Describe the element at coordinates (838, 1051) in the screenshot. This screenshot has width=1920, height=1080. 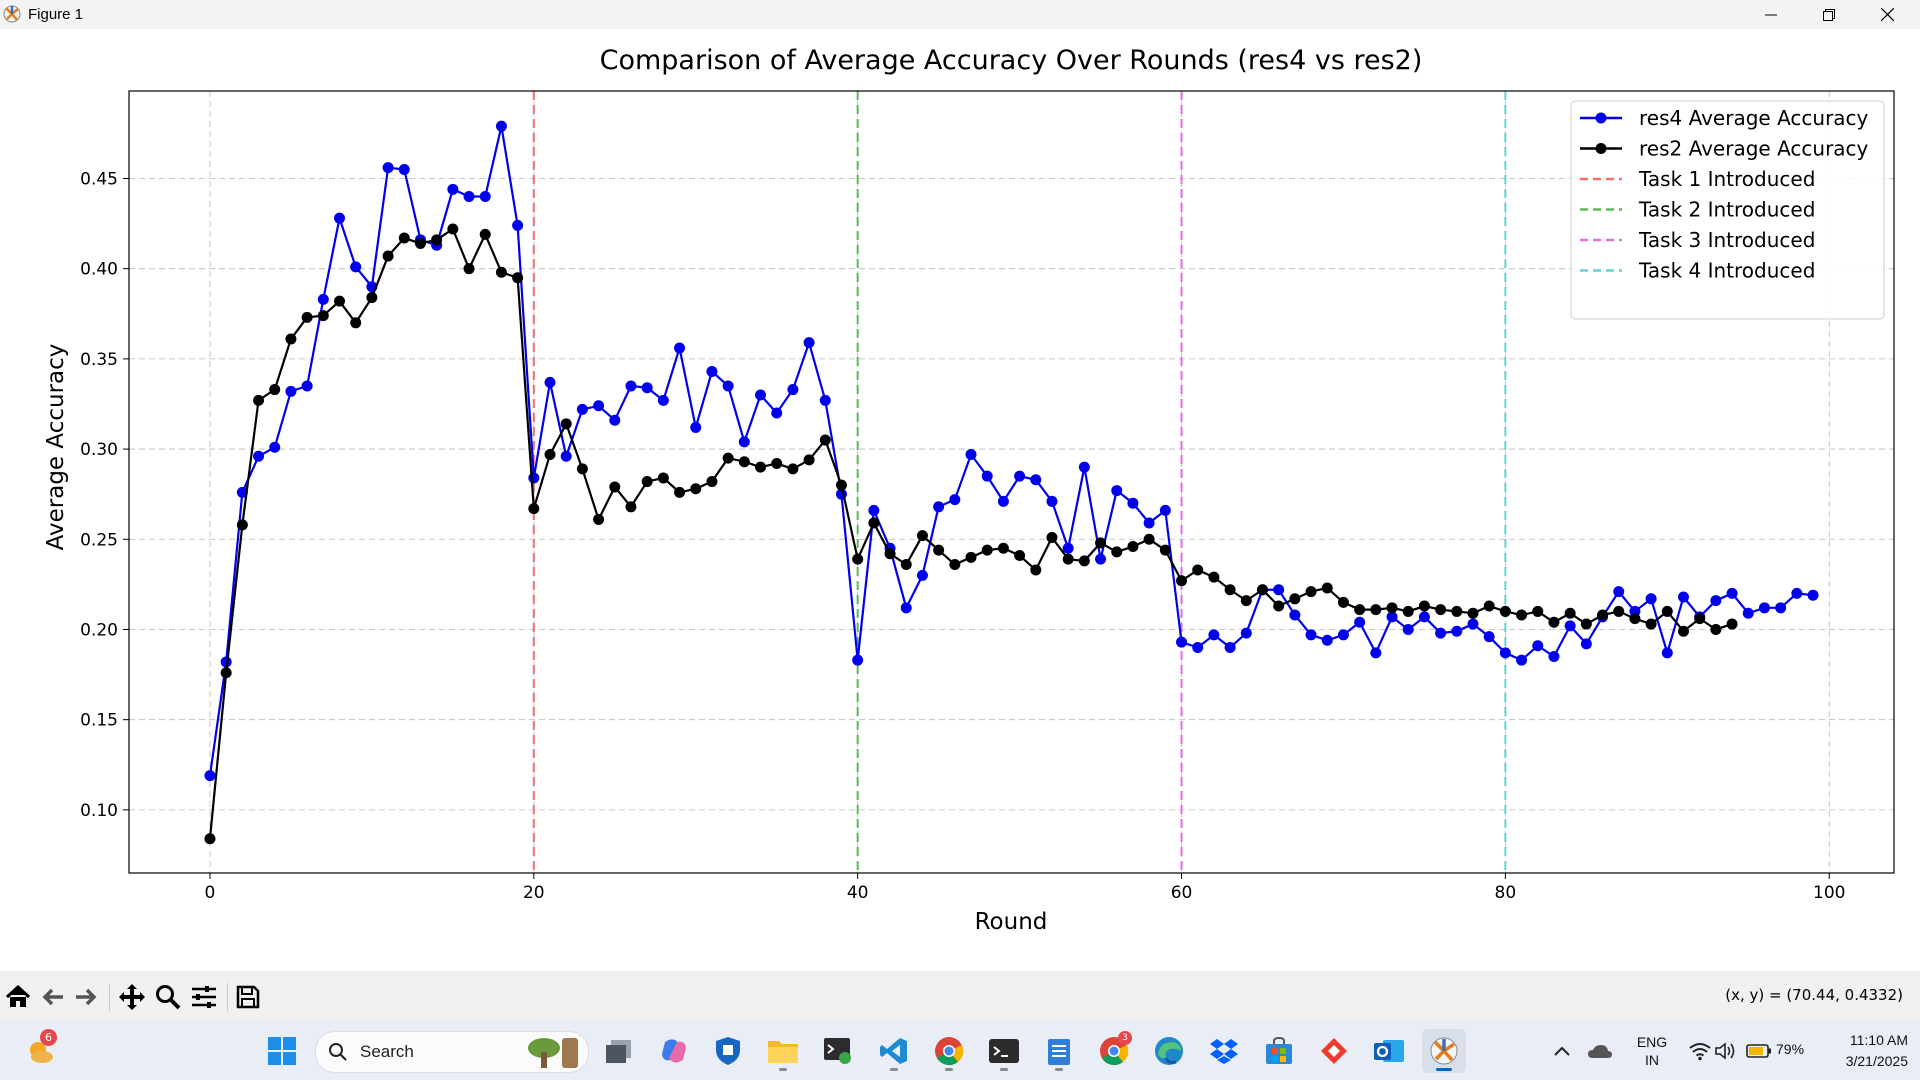
I see `terminal-admin-button` at that location.